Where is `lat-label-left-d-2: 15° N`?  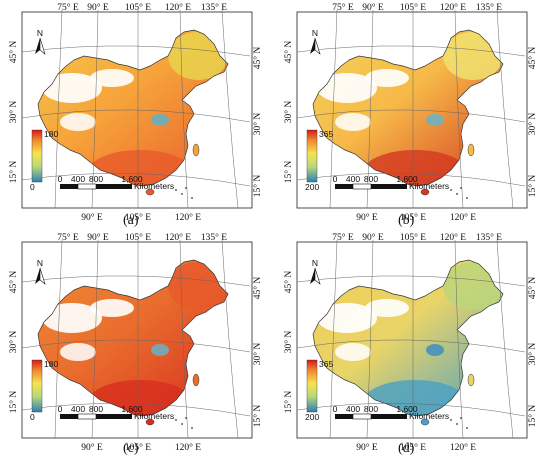
lat-label-left-d-2: 15° N is located at coordinates (288, 402).